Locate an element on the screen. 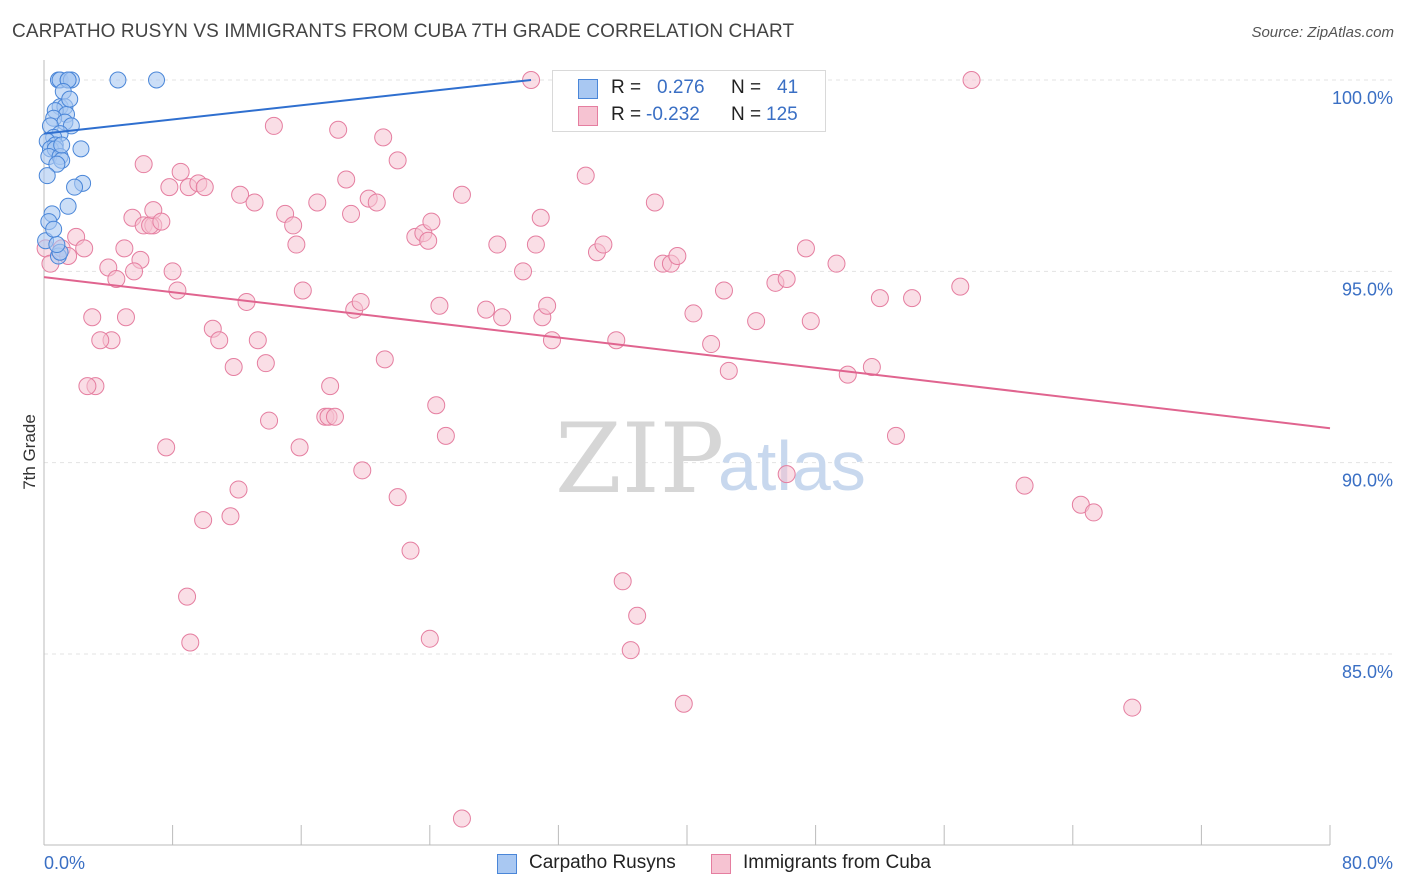 The height and width of the screenshot is (892, 1406). bottom-legend-swatch-pink is located at coordinates (721, 864).